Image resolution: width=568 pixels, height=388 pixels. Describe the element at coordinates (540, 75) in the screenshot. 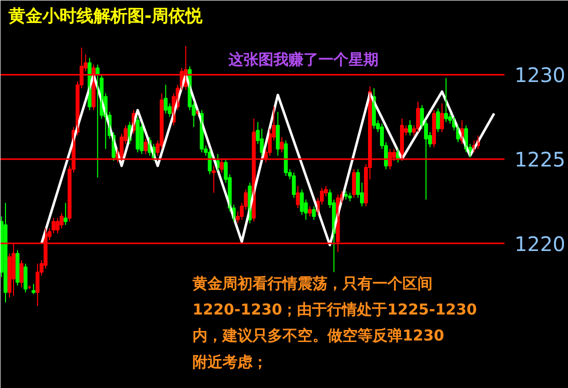

I see `y-tick-label: 1230` at that location.